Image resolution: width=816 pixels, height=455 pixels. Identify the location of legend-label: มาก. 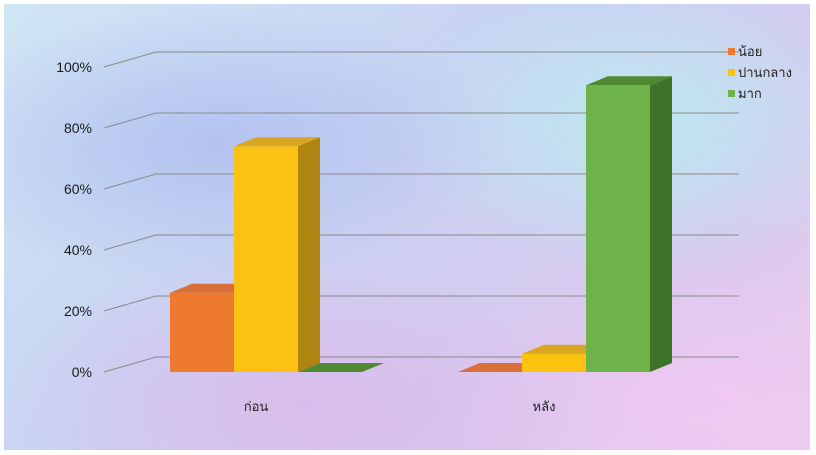
(750, 94).